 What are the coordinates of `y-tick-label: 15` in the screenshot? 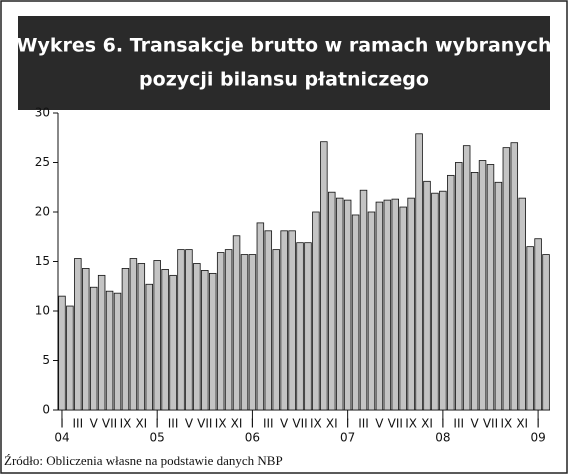 It's located at (42, 261).